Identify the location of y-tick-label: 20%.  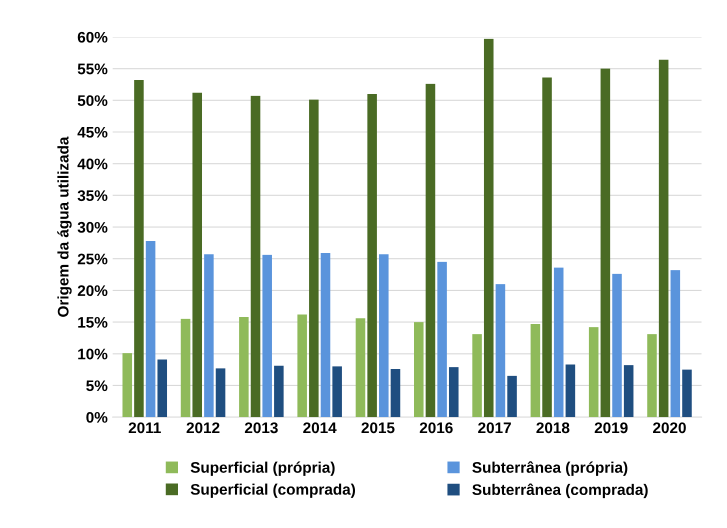
(93, 290).